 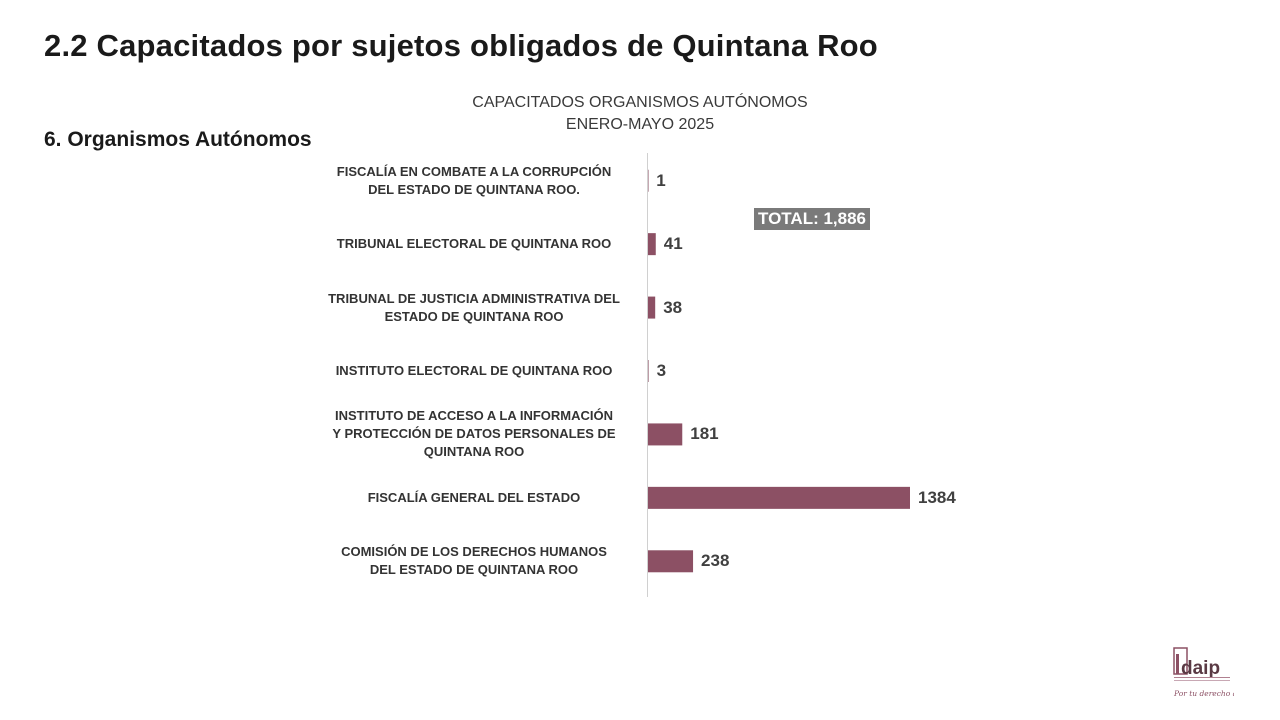 I want to click on value-label: 1, so click(x=661, y=180).